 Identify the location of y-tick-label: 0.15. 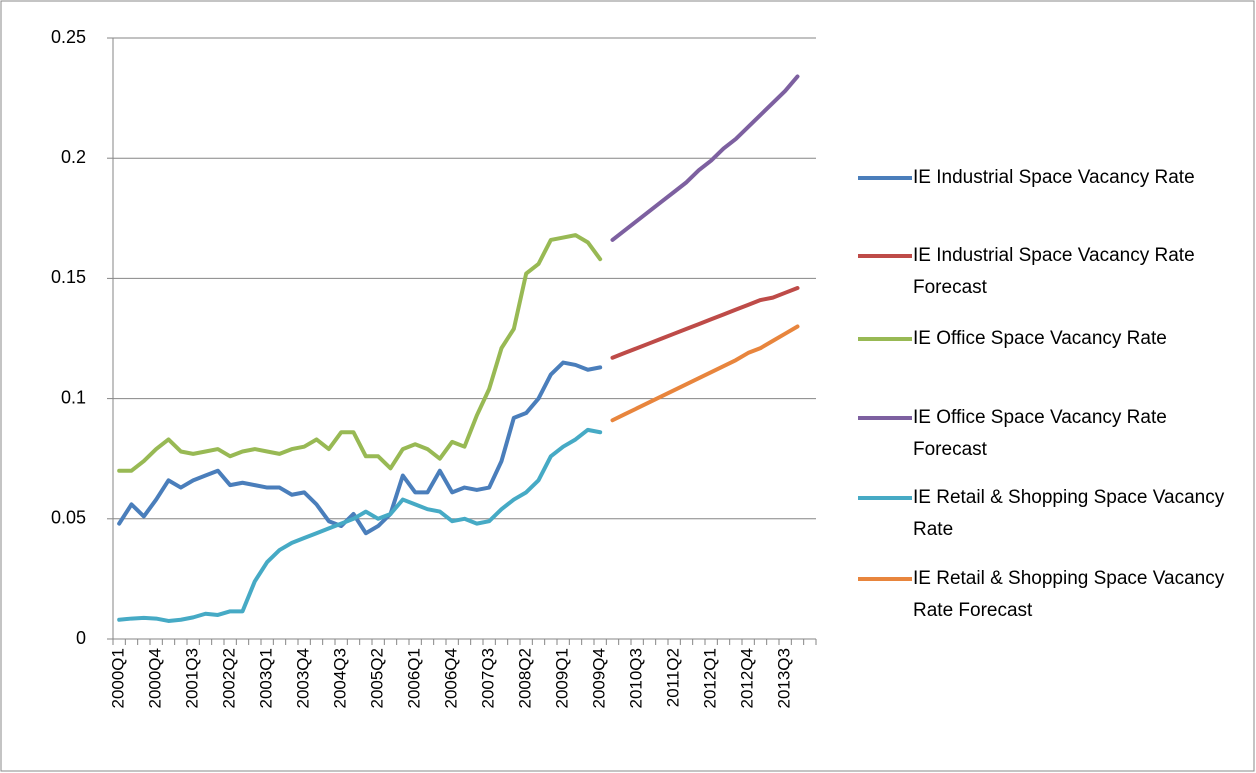
(68, 277).